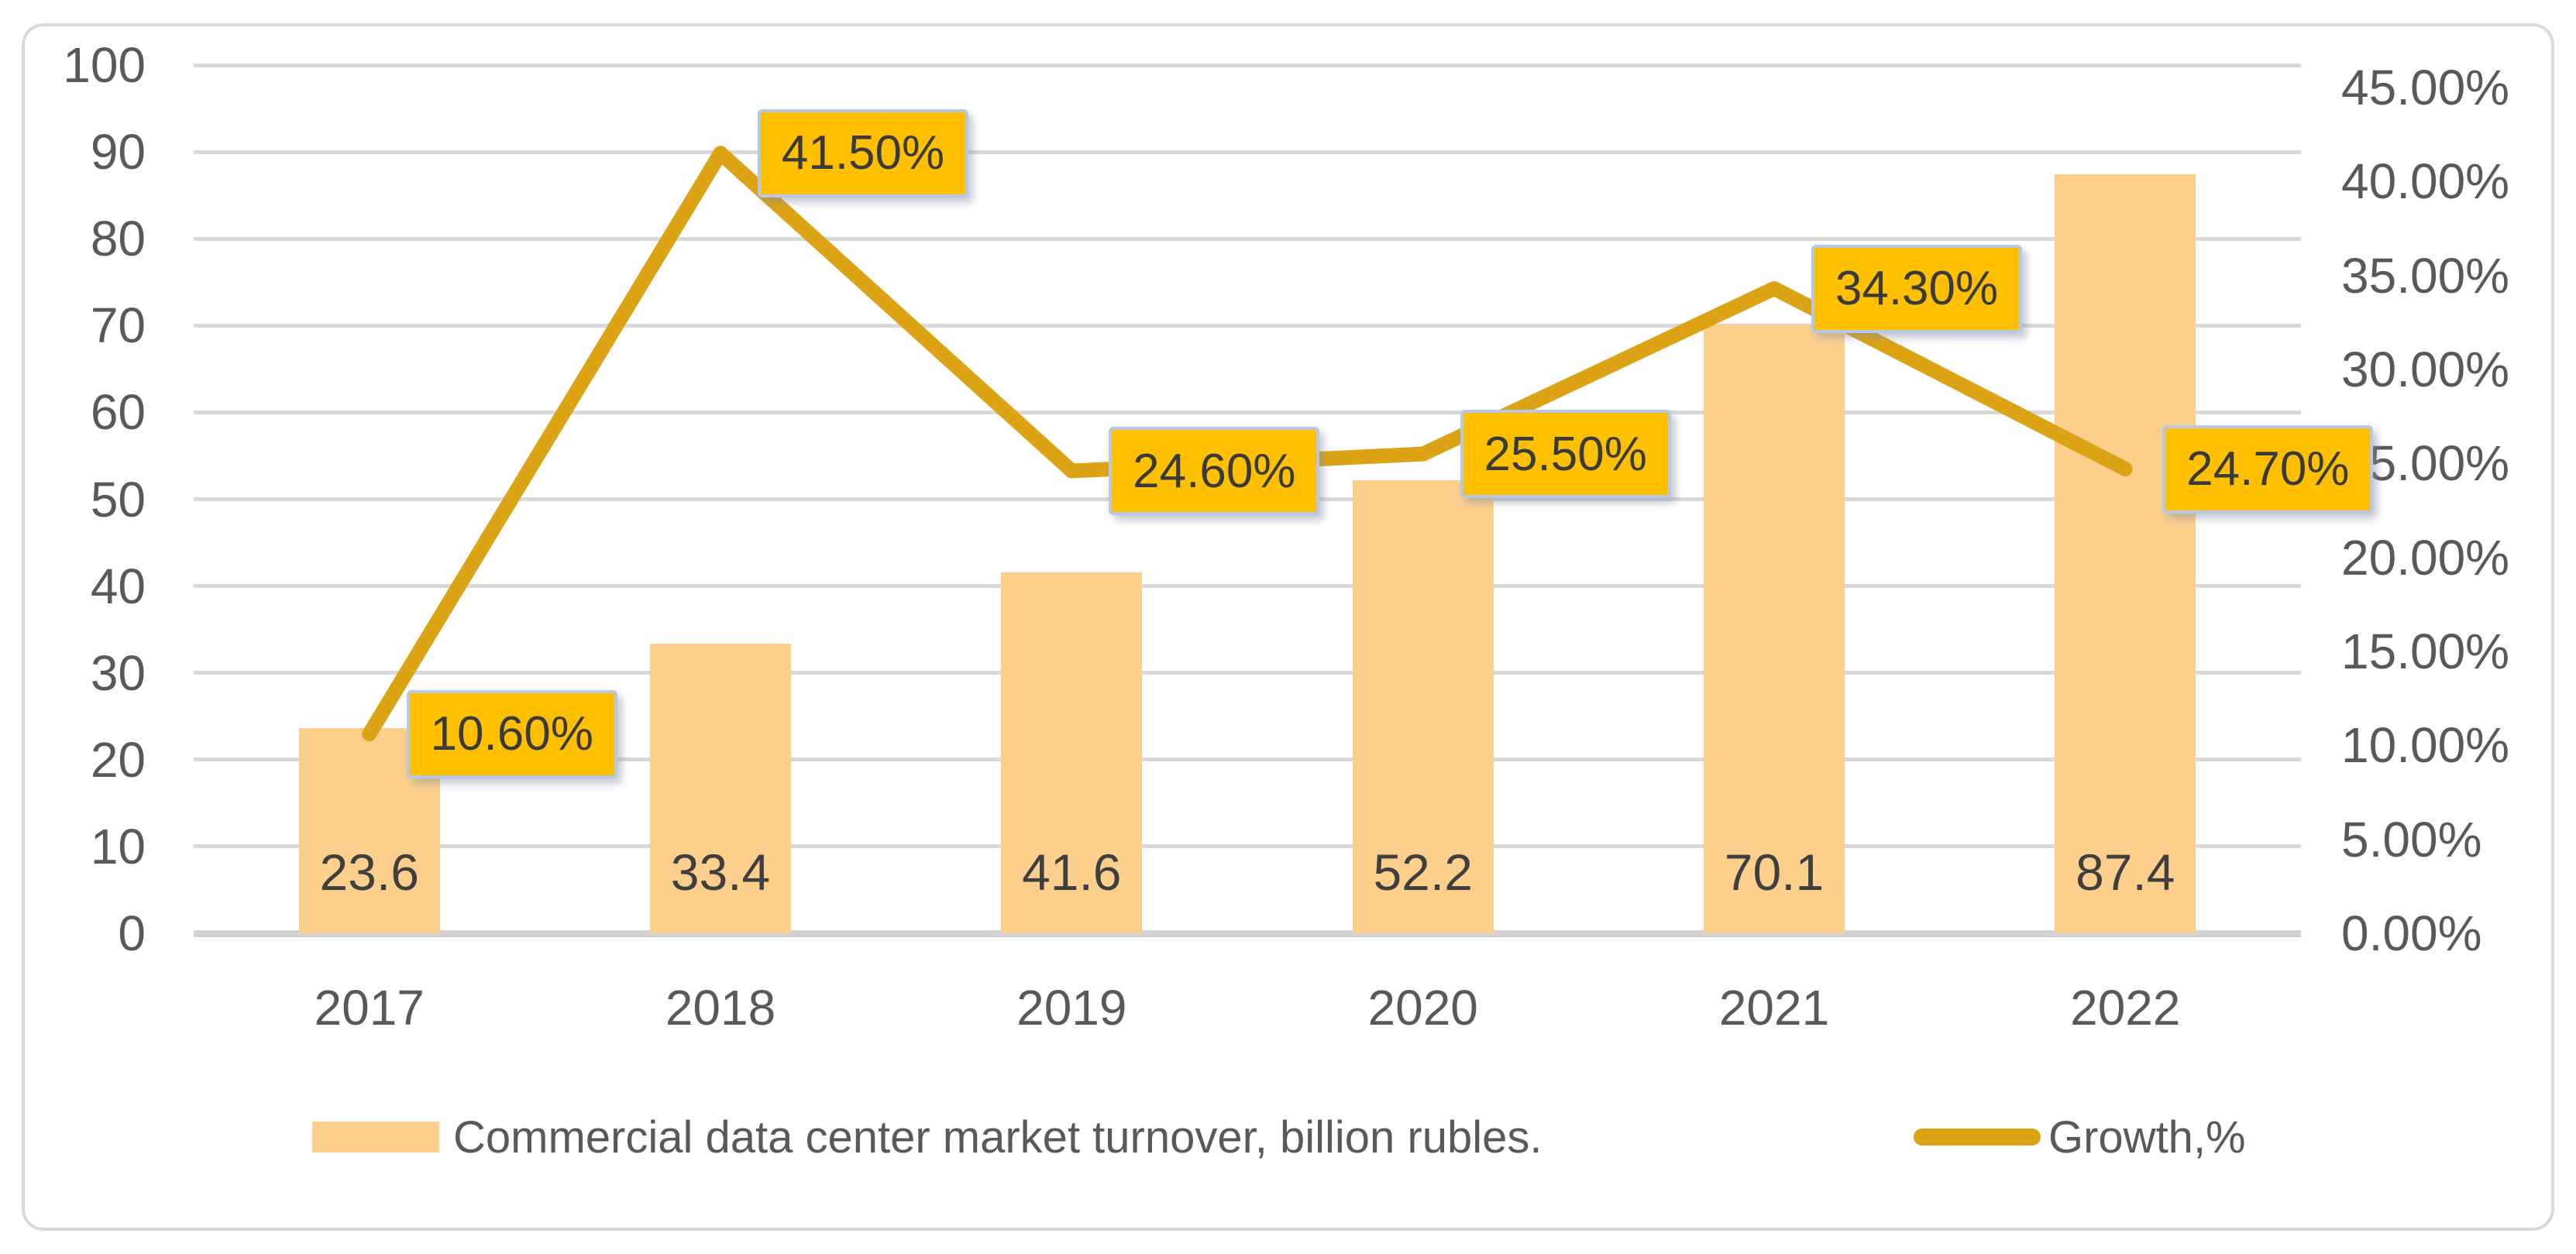 This screenshot has width=2576, height=1254. What do you see at coordinates (2425, 87) in the screenshot?
I see `right-axis-tick-label: 45.00%` at bounding box center [2425, 87].